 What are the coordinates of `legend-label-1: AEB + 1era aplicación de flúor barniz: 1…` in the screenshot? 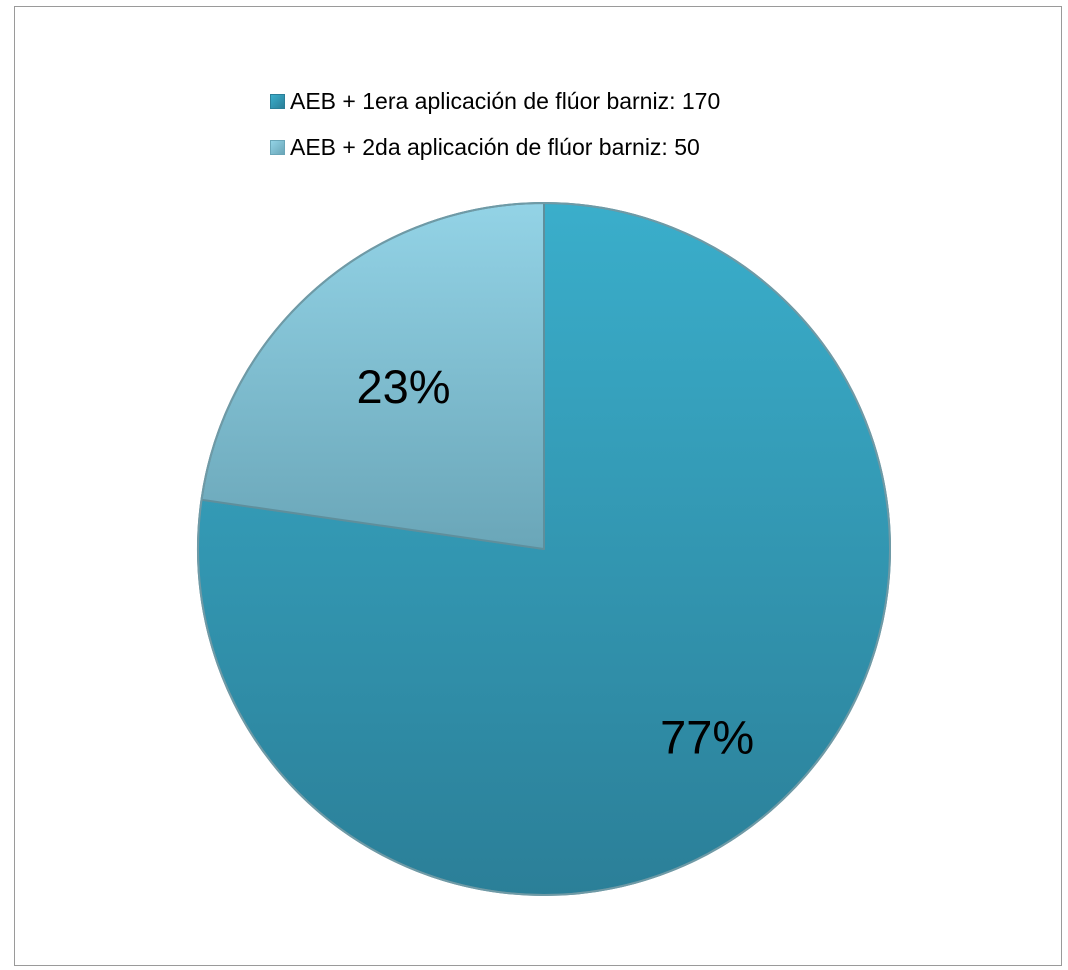 It's located at (505, 100).